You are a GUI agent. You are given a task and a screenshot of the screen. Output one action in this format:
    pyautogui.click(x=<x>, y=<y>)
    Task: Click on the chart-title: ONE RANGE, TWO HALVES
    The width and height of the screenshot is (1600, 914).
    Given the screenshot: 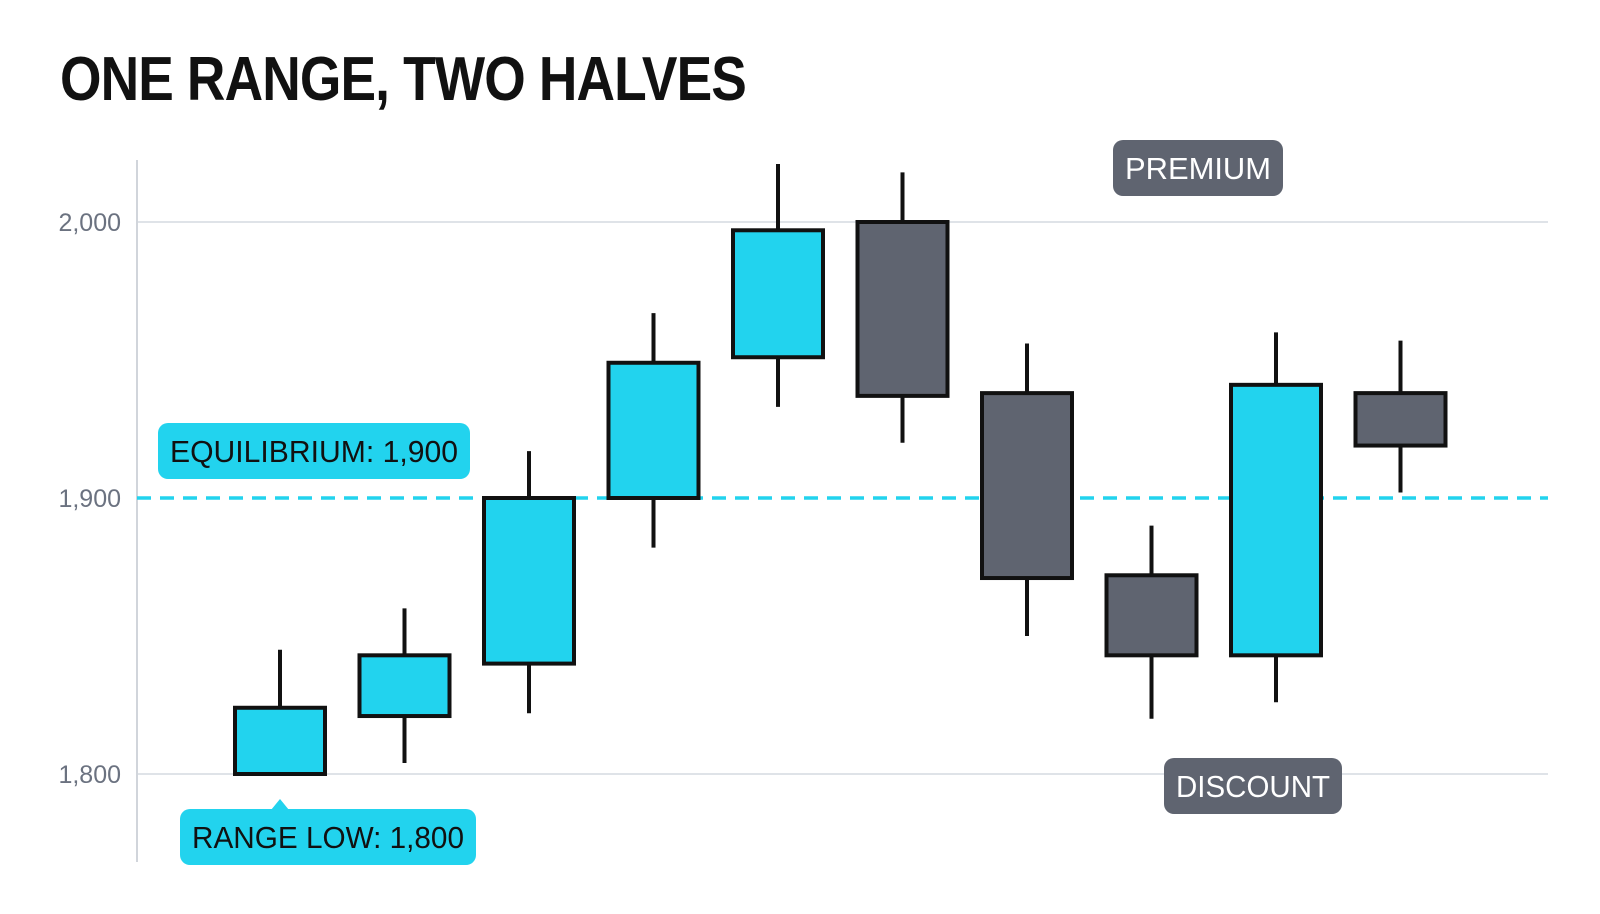 What is the action you would take?
    pyautogui.click(x=403, y=79)
    